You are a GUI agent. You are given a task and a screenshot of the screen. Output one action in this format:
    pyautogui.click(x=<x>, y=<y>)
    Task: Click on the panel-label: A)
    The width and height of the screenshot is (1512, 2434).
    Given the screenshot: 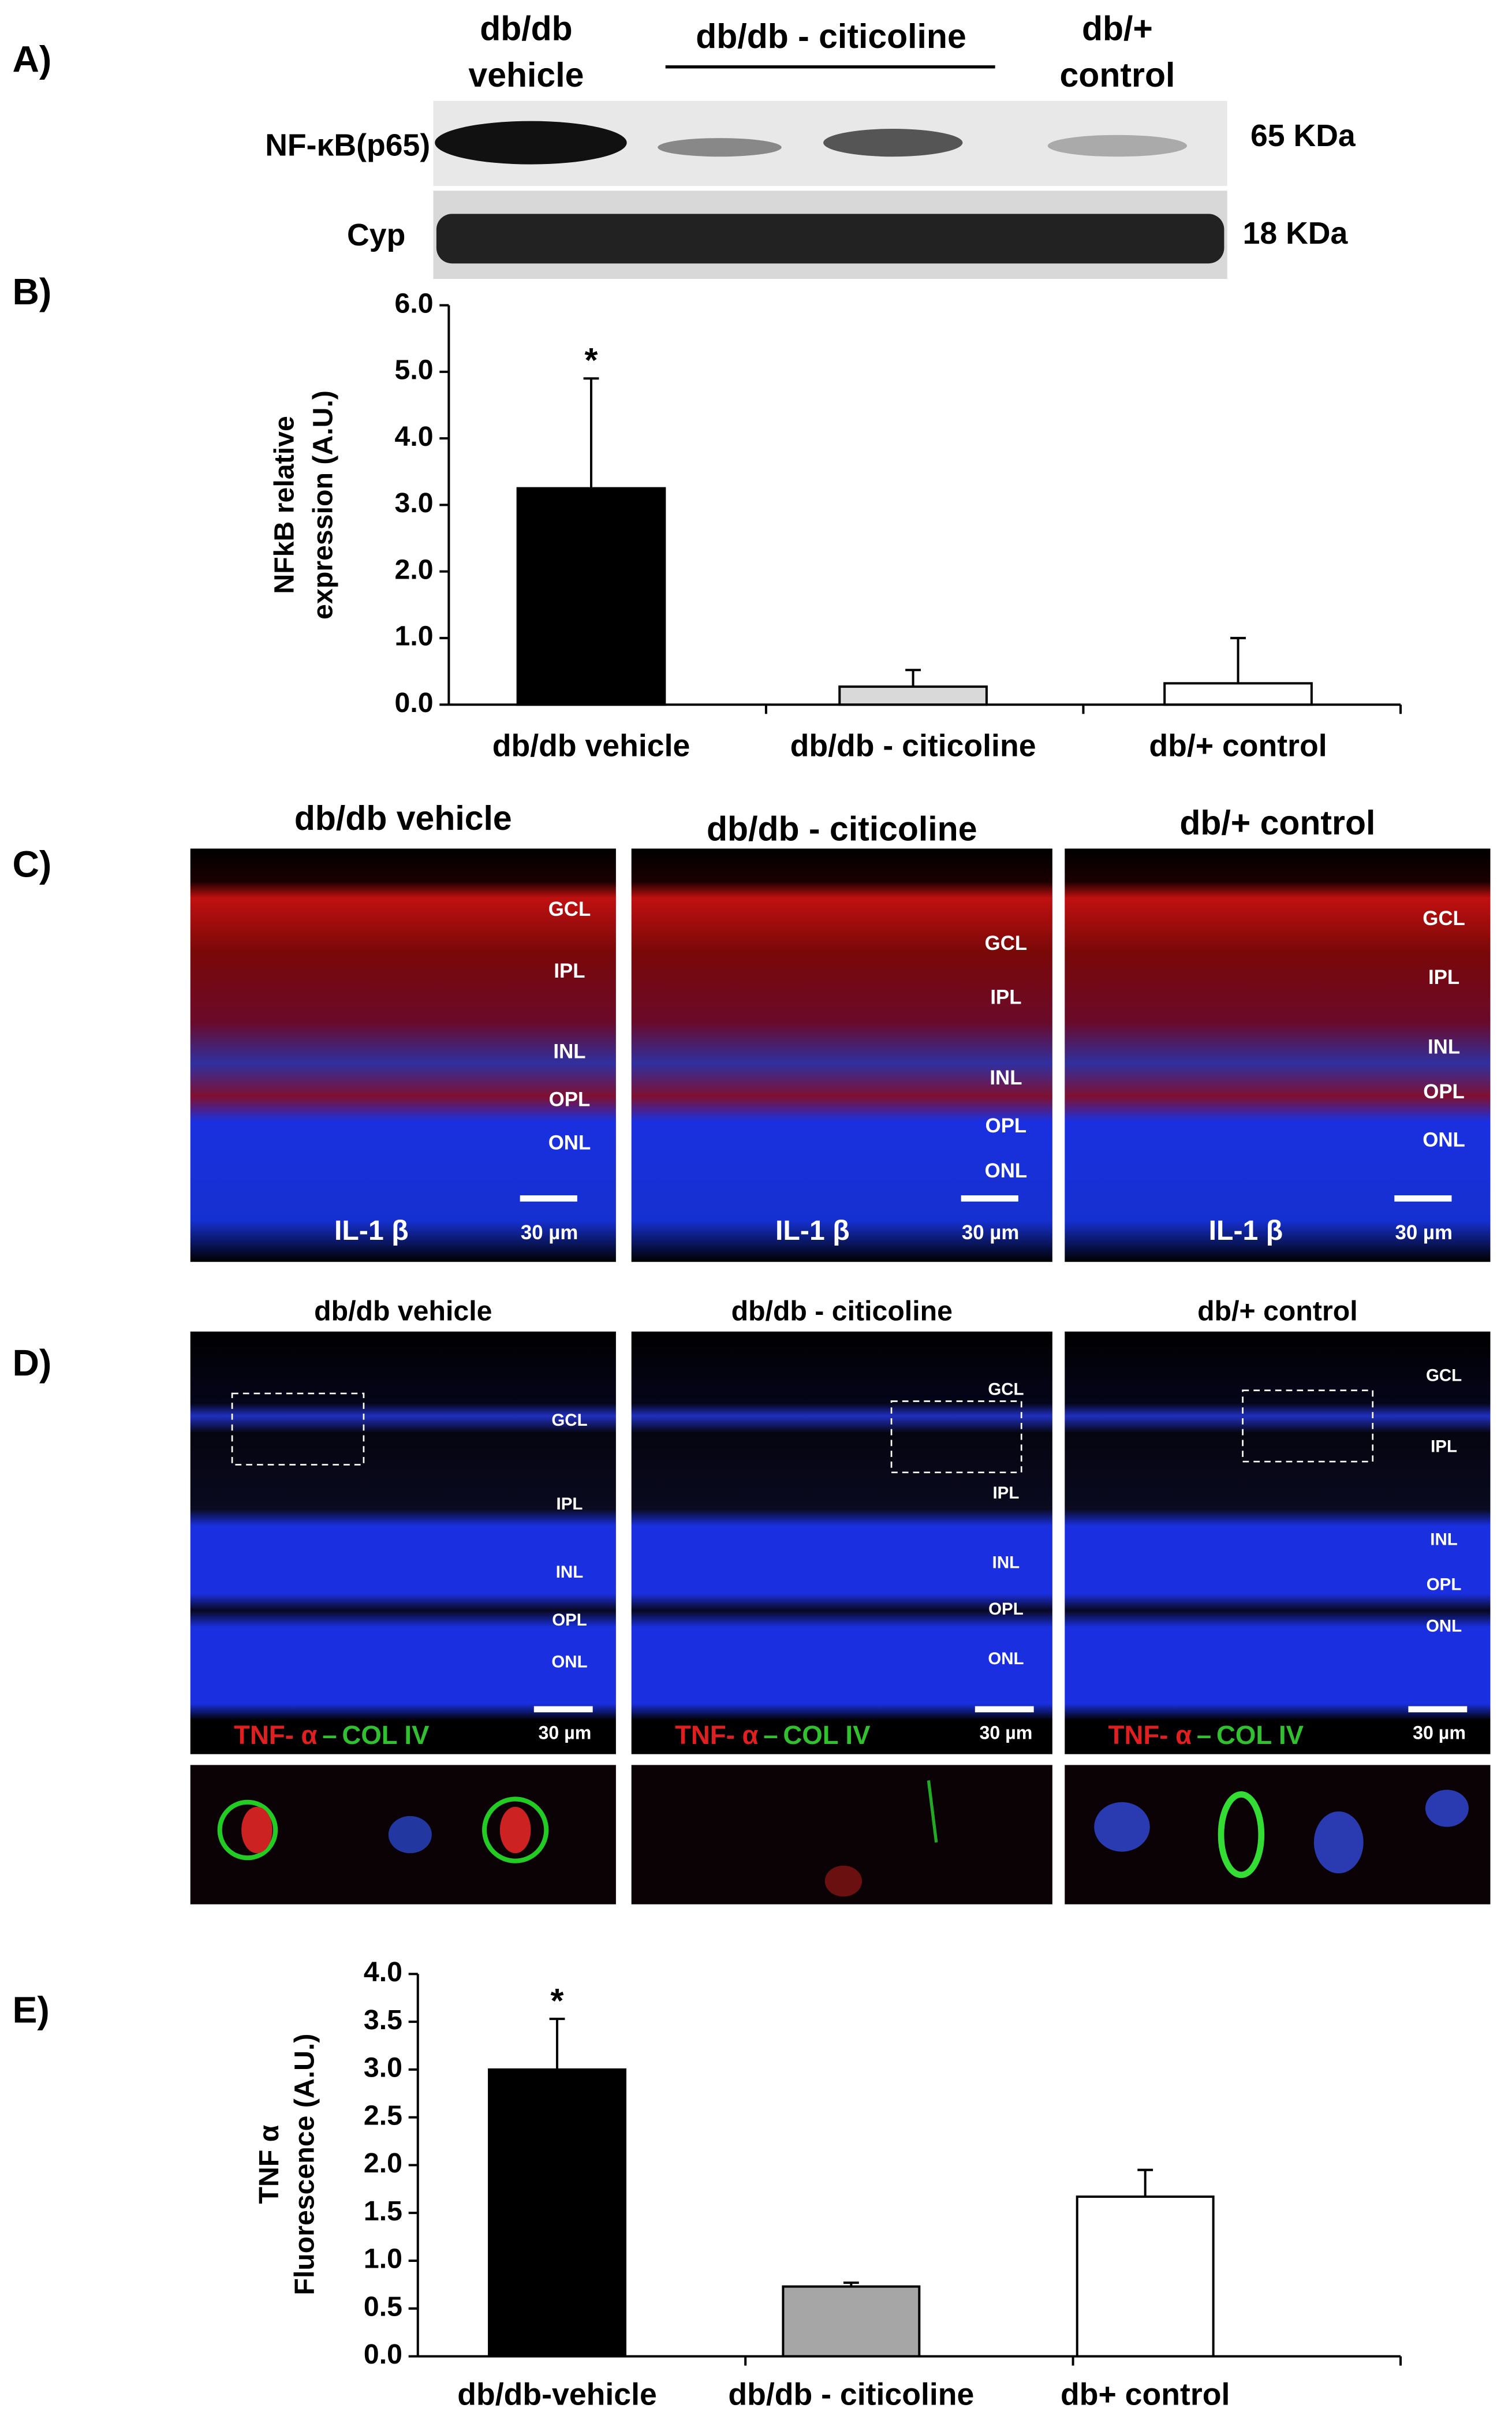 What is the action you would take?
    pyautogui.click(x=31, y=59)
    